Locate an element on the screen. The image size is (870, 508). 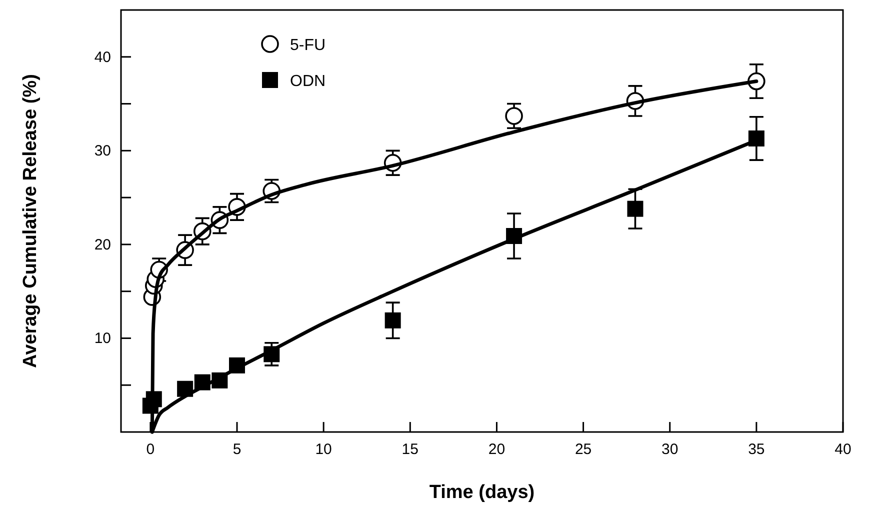
y-tick-label: 20 is located at coordinates (102, 245).